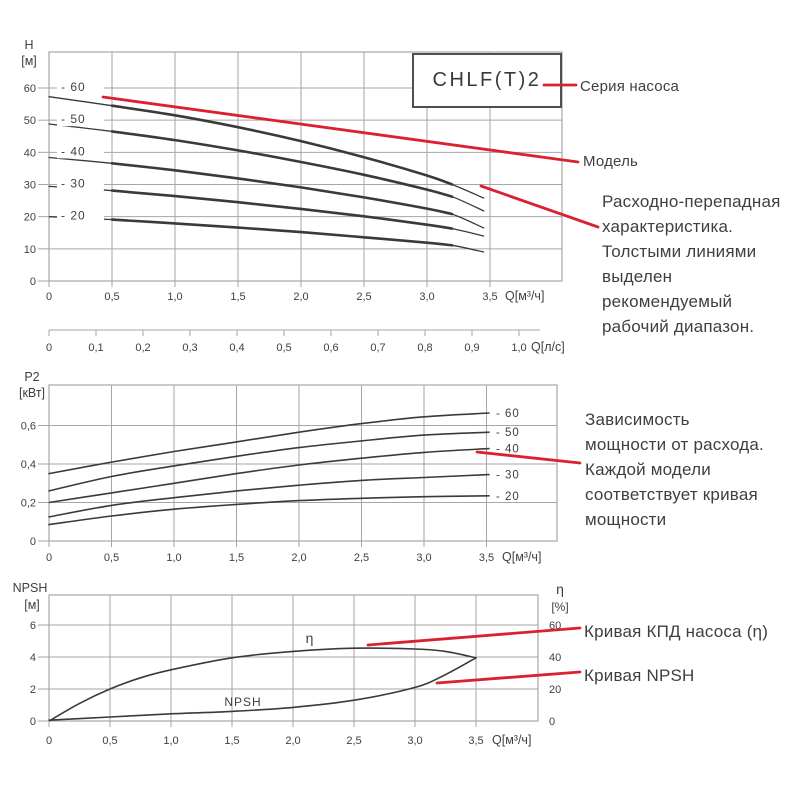 The height and width of the screenshot is (800, 800). Describe the element at coordinates (424, 348) in the screenshot. I see `secondary-tick-label: 0,8` at that location.